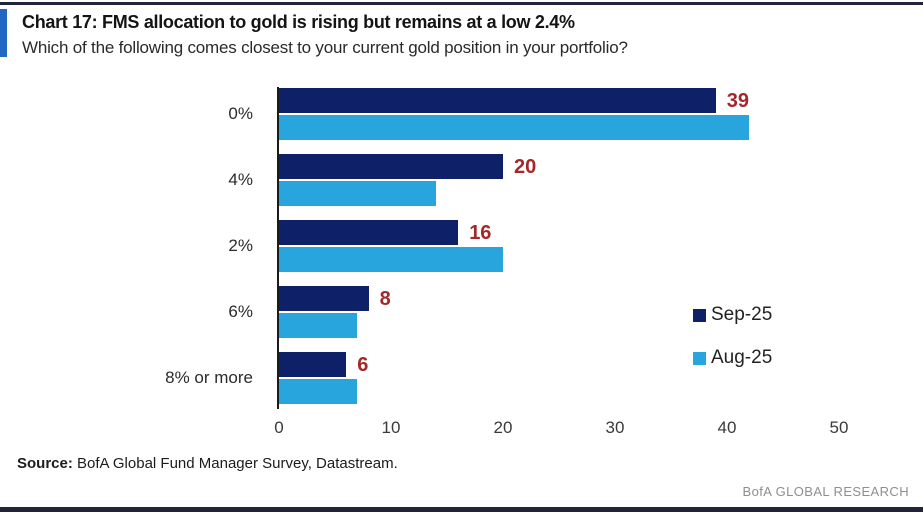 This screenshot has height=520, width=923. I want to click on bar-group: 16, so click(569, 246).